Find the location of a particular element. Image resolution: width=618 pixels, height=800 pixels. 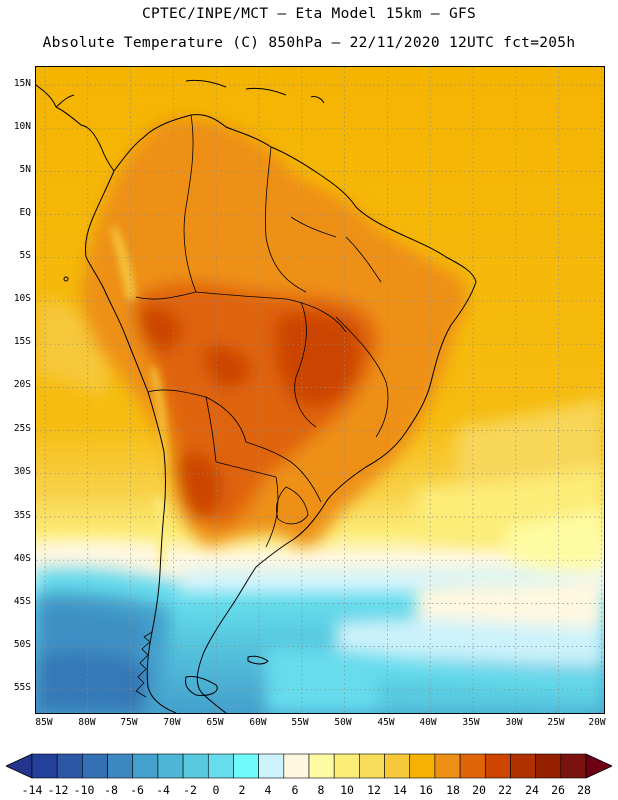

colorbar-label-3: -8 is located at coordinates (111, 790).